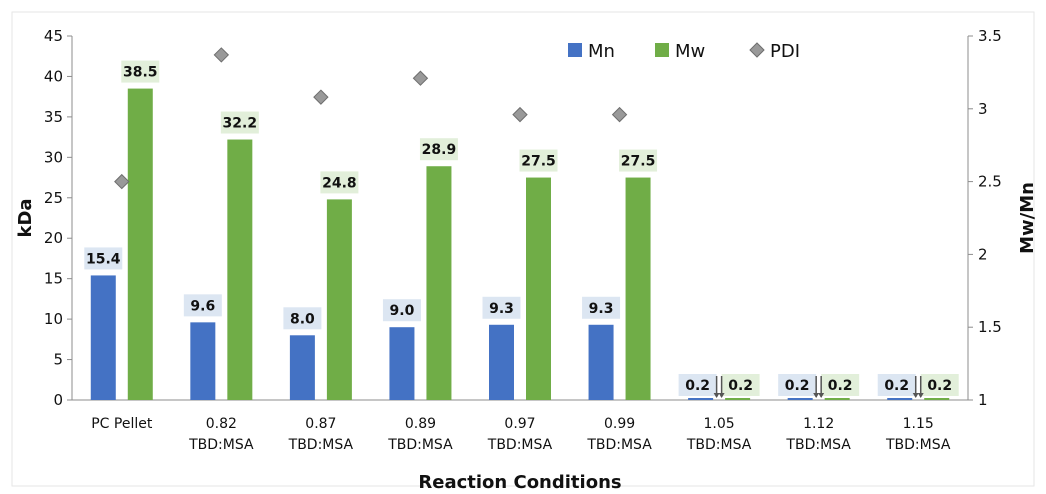  What do you see at coordinates (519, 424) in the screenshot?
I see `x-tick-label: 0.97` at bounding box center [519, 424].